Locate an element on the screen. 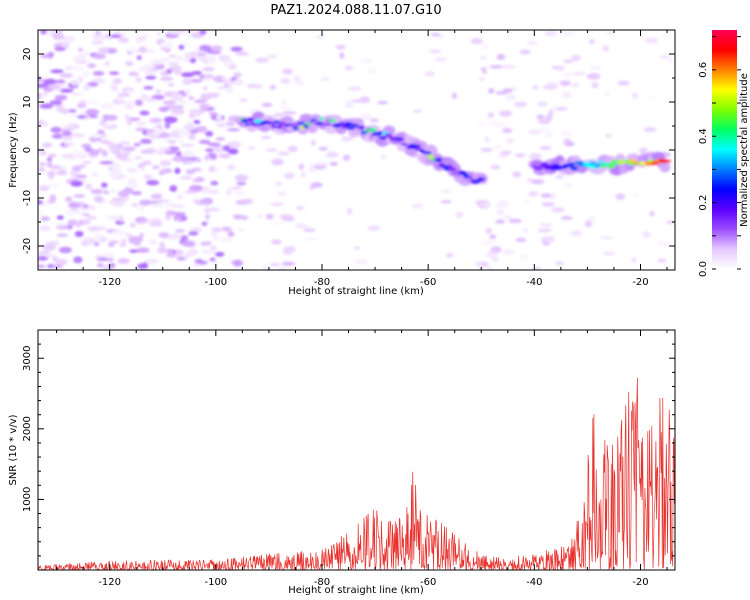 The image size is (750, 600). snr-y-tick-label: 1000 is located at coordinates (27, 499).